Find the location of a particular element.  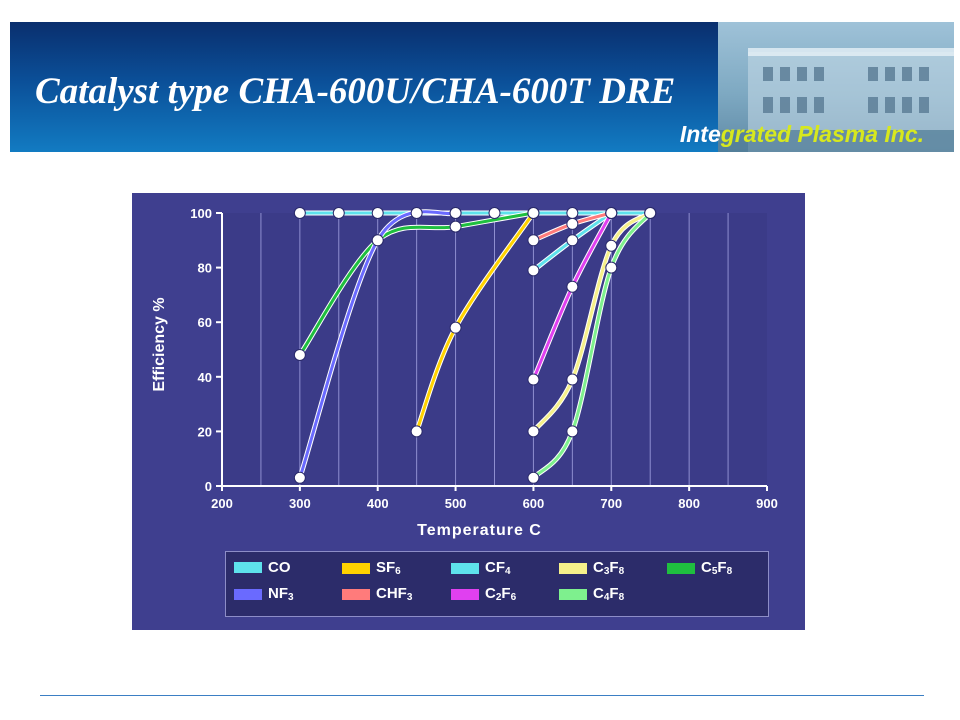

legend-item-chf3: CHF3 is located at coordinates (377, 594).